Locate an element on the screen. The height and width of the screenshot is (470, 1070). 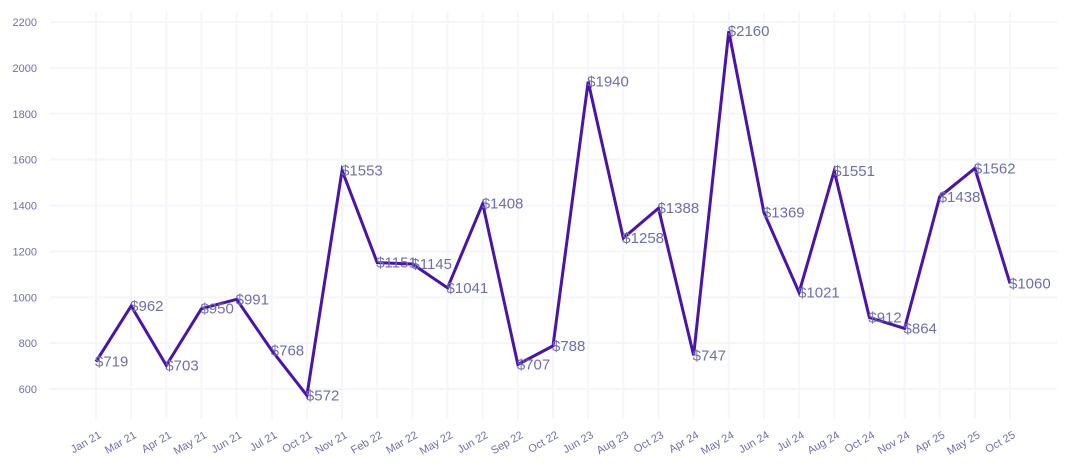
y-tick-label: 1200 is located at coordinates (25, 252).